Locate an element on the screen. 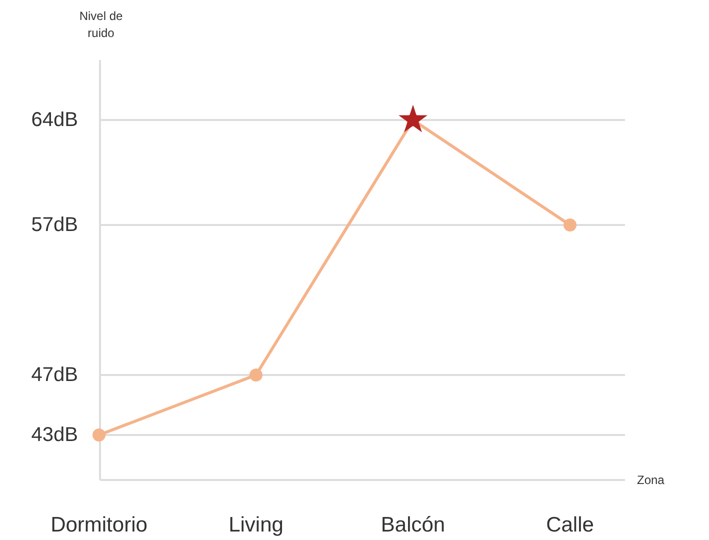 The image size is (709, 540). x-tick-label: Calle is located at coordinates (570, 525).